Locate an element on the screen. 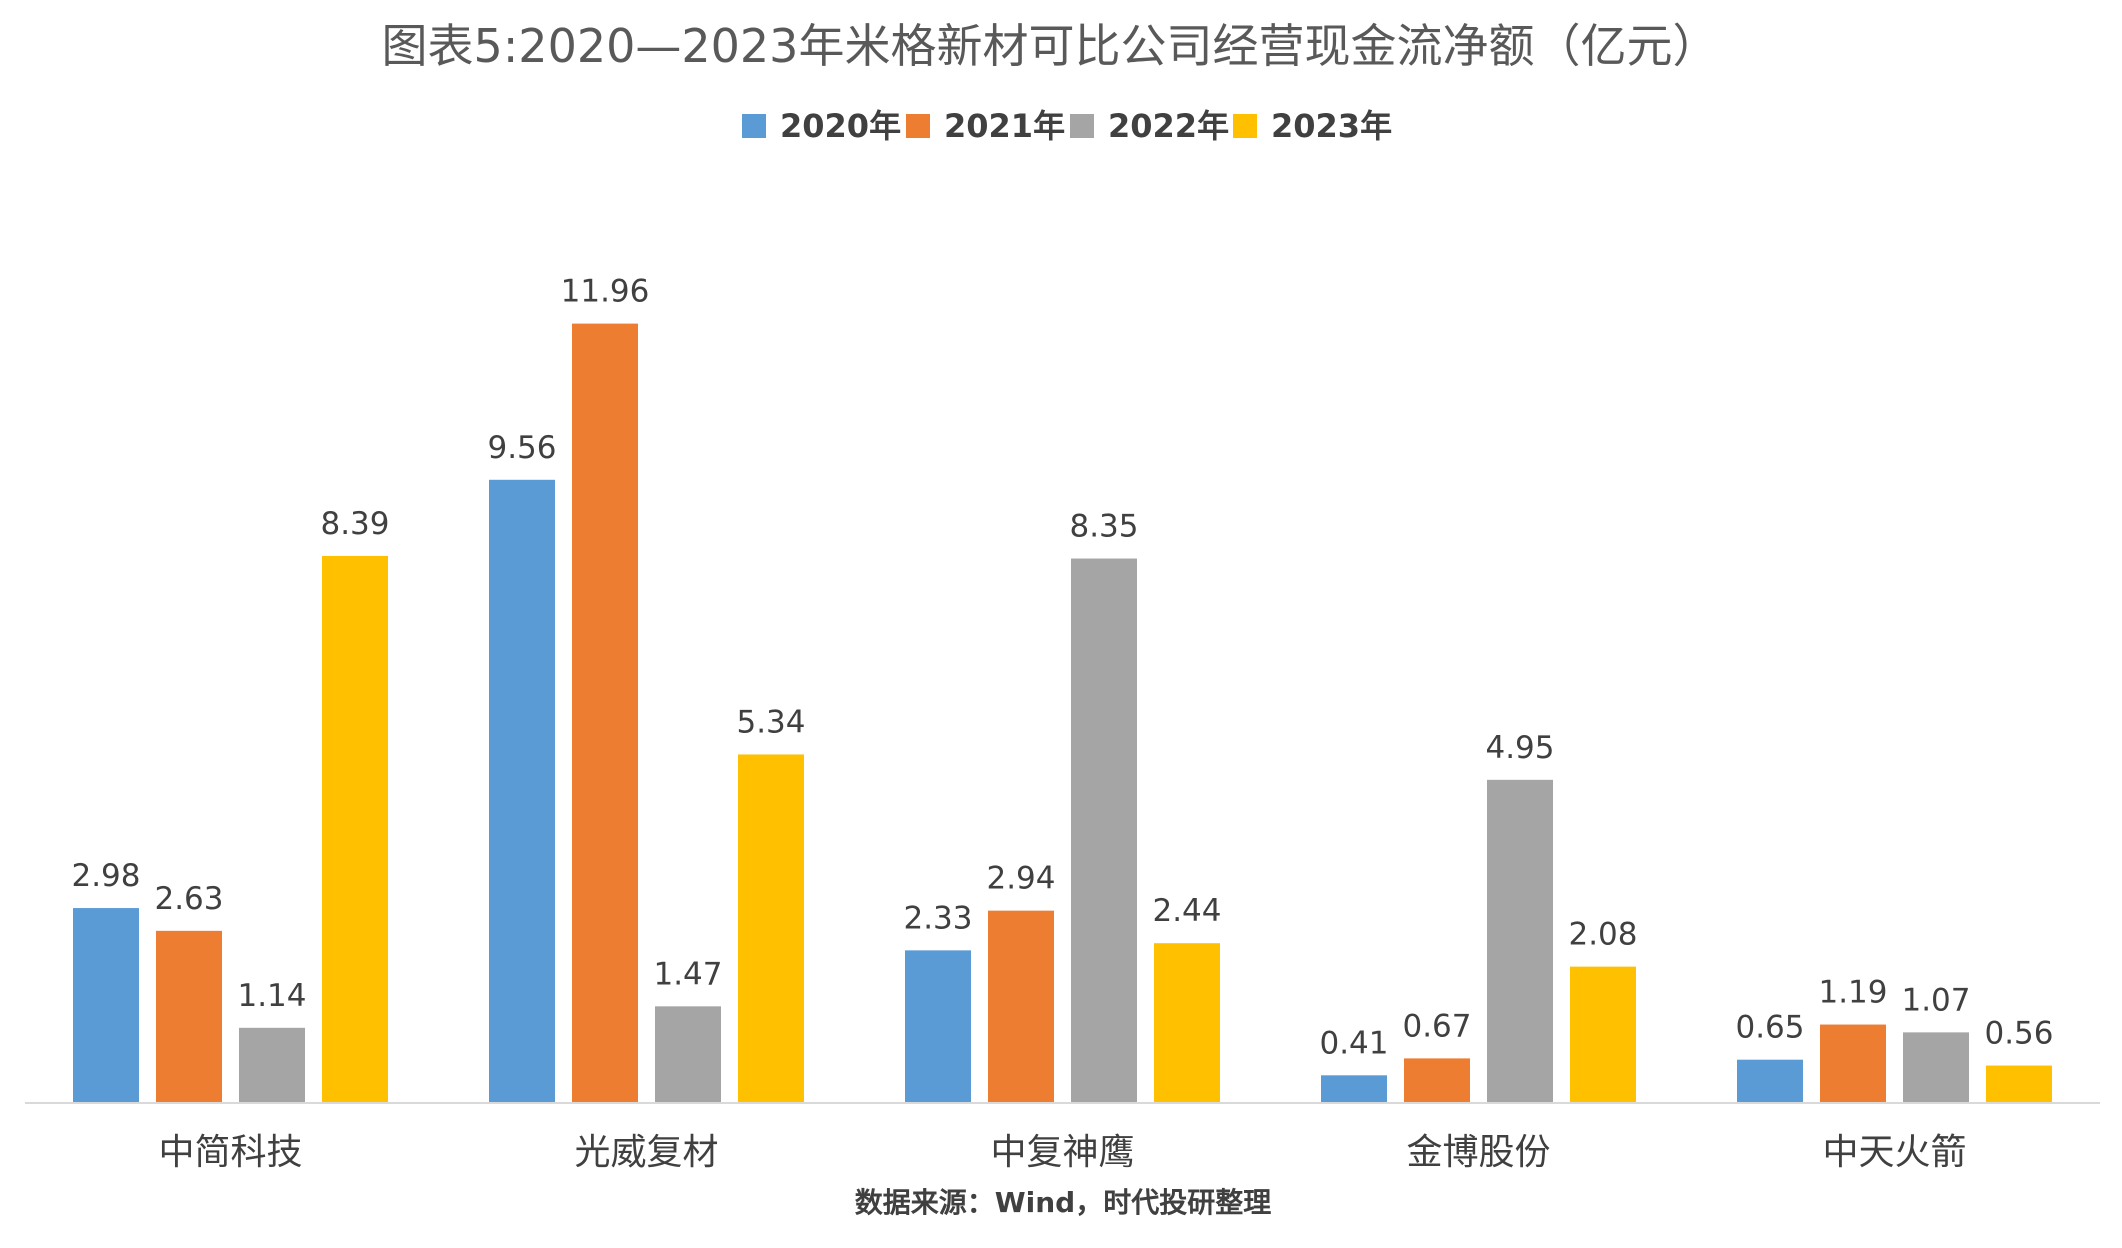 The width and height of the screenshot is (2122, 1248). data-label-1-2: 2.63 is located at coordinates (188, 899).